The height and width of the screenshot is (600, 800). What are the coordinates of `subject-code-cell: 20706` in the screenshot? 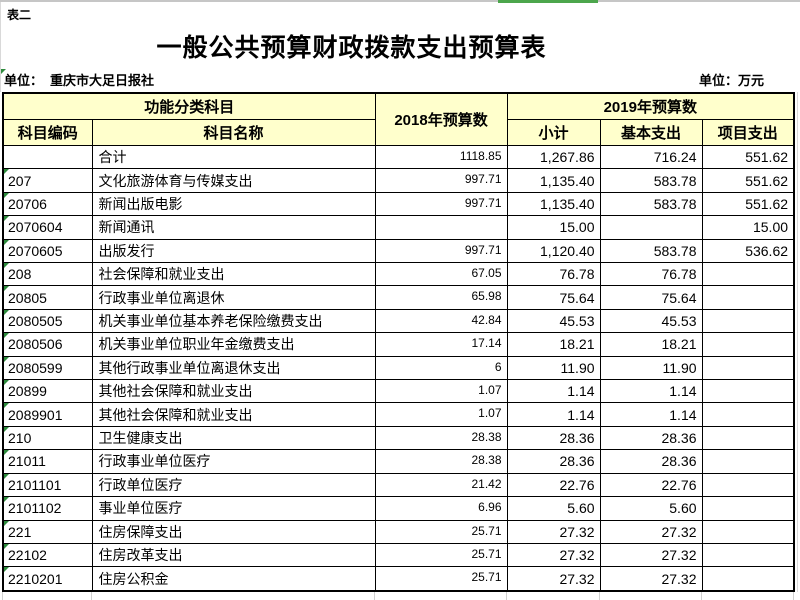 It's located at (47, 204).